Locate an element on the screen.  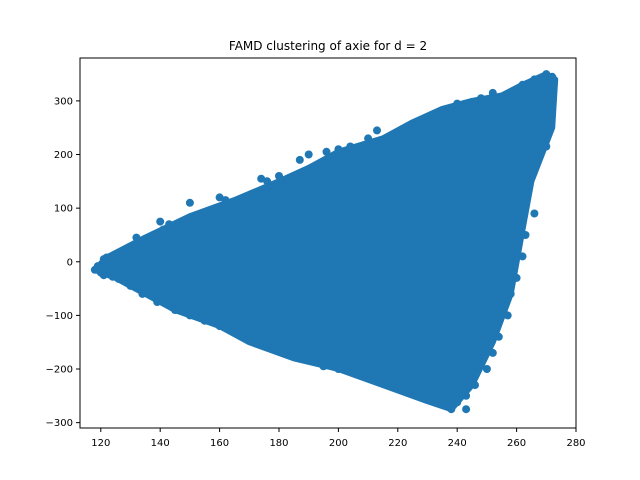
y-tick-label: −200 is located at coordinates (59, 370).